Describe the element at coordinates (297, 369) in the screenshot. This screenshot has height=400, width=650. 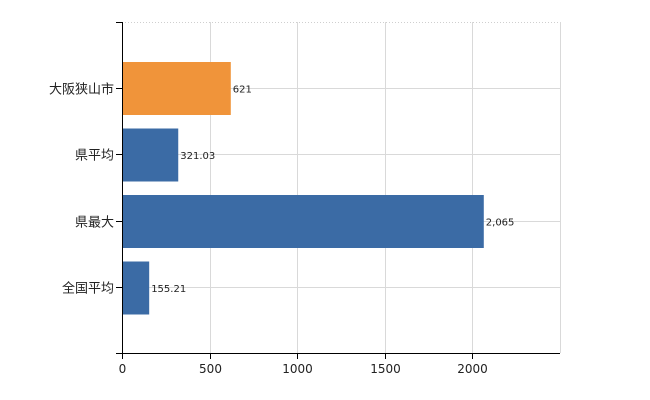
I see `x-tick-label: 1000` at that location.